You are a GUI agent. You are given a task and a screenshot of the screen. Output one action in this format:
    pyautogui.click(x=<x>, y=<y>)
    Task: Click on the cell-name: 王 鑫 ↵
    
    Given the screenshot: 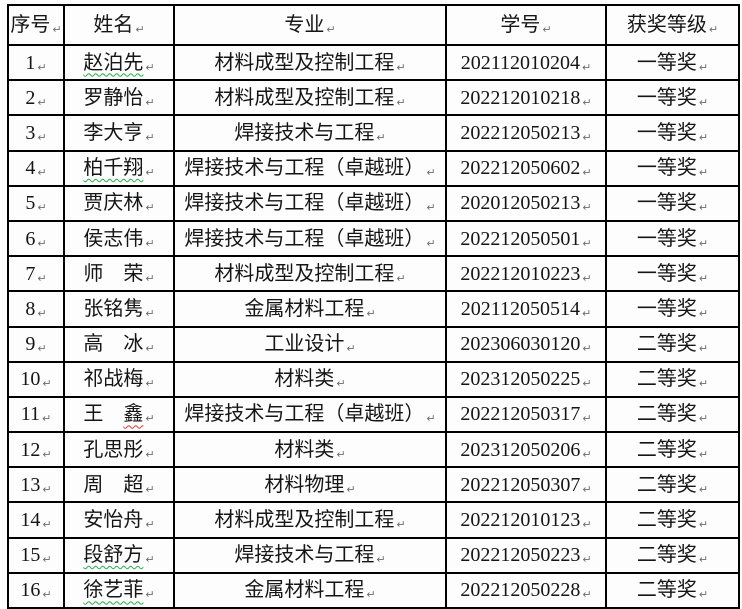 What is the action you would take?
    pyautogui.click(x=119, y=414)
    